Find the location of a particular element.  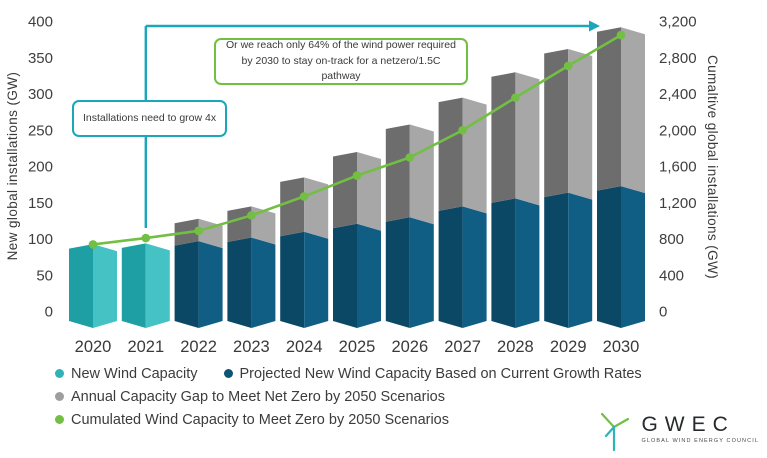

legend-item-new-wind-capacity: New Wind Capacity is located at coordinates (126, 374).